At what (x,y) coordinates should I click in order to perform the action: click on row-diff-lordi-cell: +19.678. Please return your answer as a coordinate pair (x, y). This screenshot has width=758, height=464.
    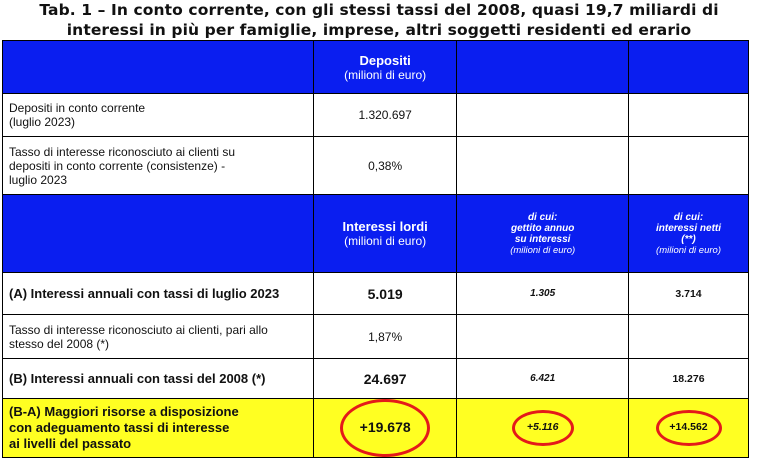
    Looking at the image, I should click on (385, 428).